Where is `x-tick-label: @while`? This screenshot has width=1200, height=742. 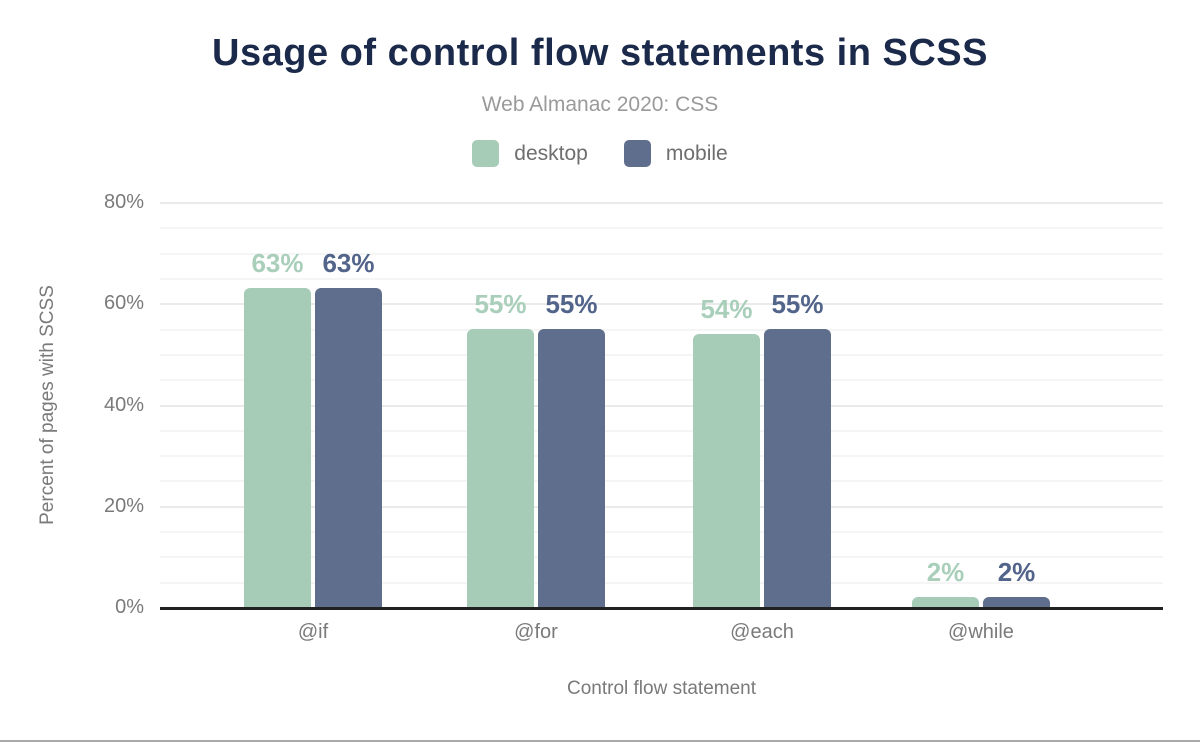 x-tick-label: @while is located at coordinates (981, 632).